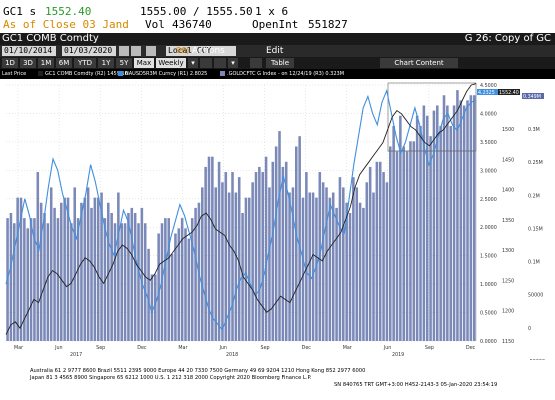 This screenshot has width=555, height=400. Describe the element at coordinates (162, 74) in the screenshot. I see `legend-nausd: NAUSD5R3M Curncy (R1) 2.8025` at that location.